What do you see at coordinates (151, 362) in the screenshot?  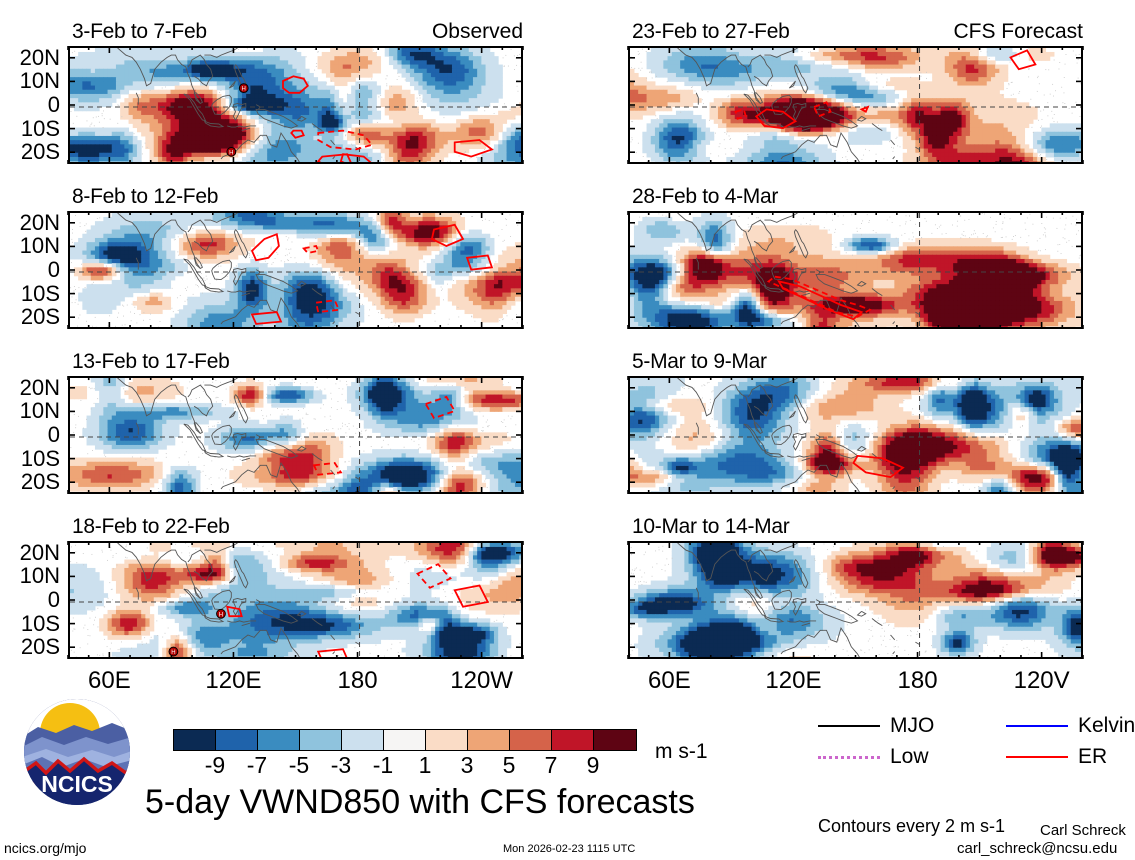 I see `panel-title: 13-Feb to 17-Feb` at bounding box center [151, 362].